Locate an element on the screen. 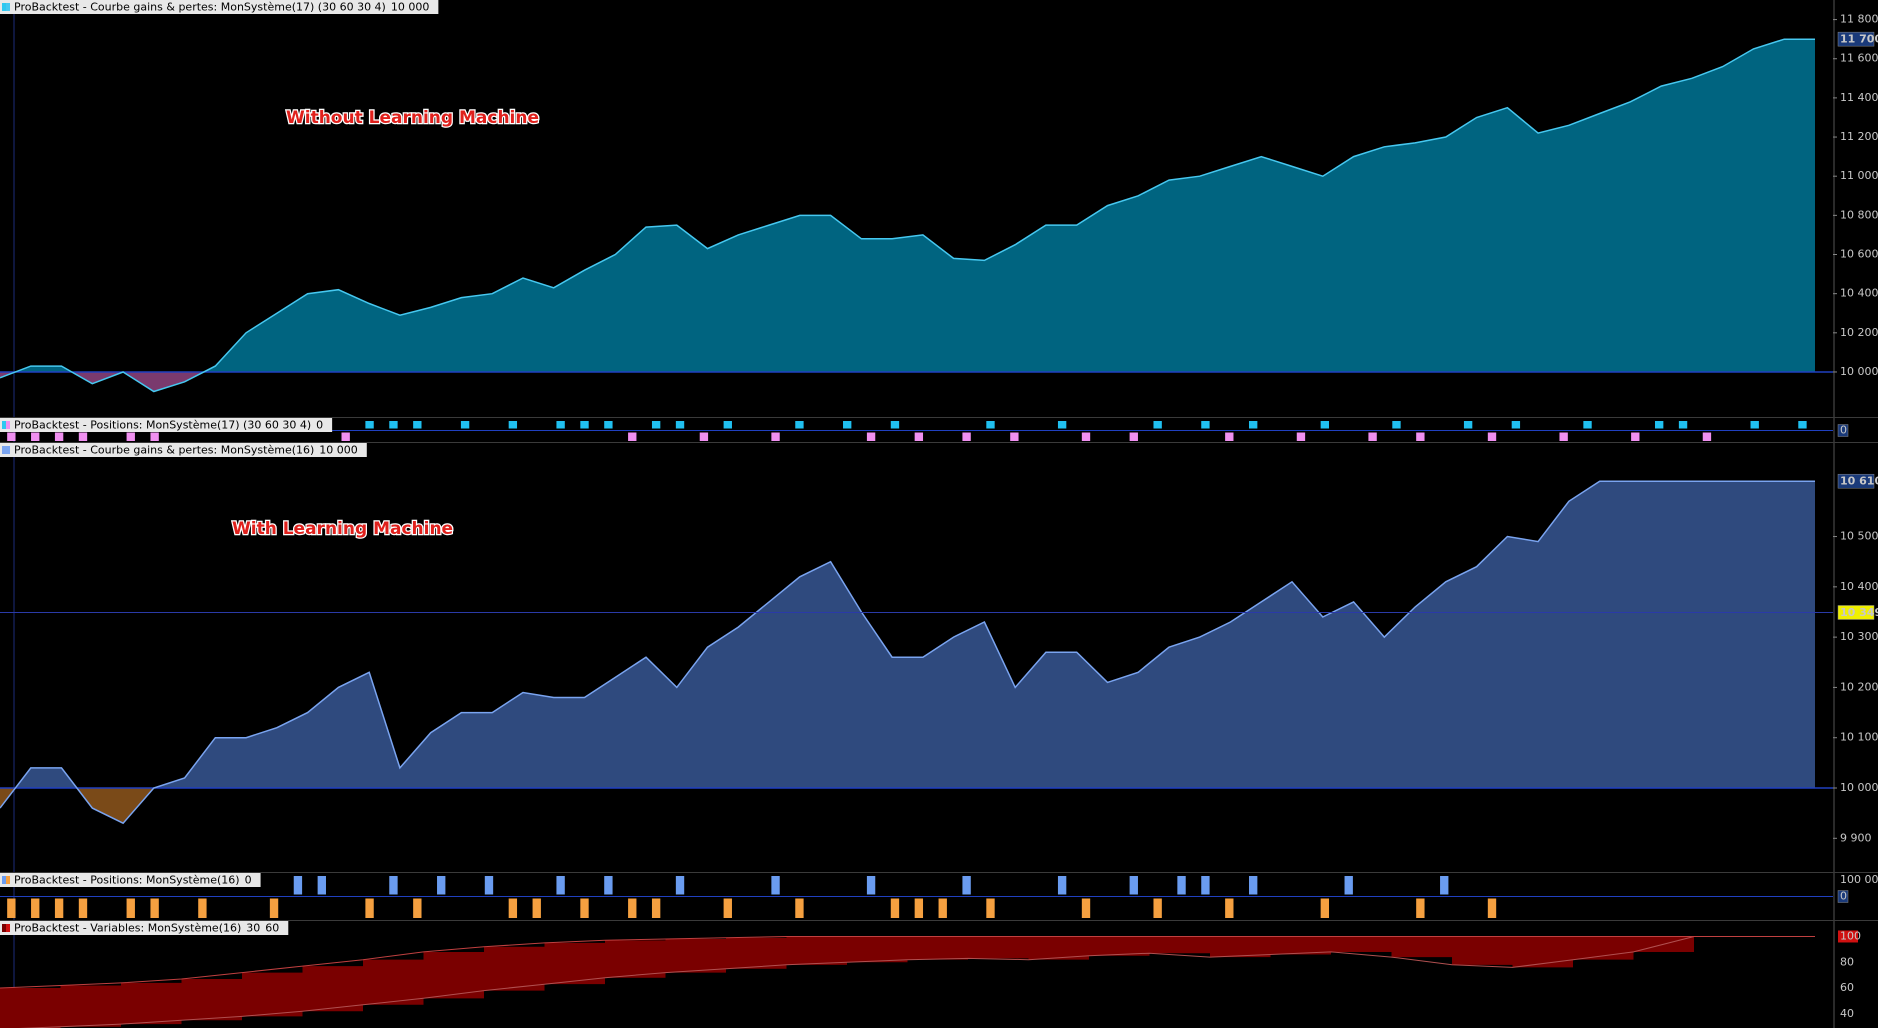 This screenshot has width=1878, height=1028. panel-title: ProBacktest - Positions: MonSystème(16) is located at coordinates (127, 880).